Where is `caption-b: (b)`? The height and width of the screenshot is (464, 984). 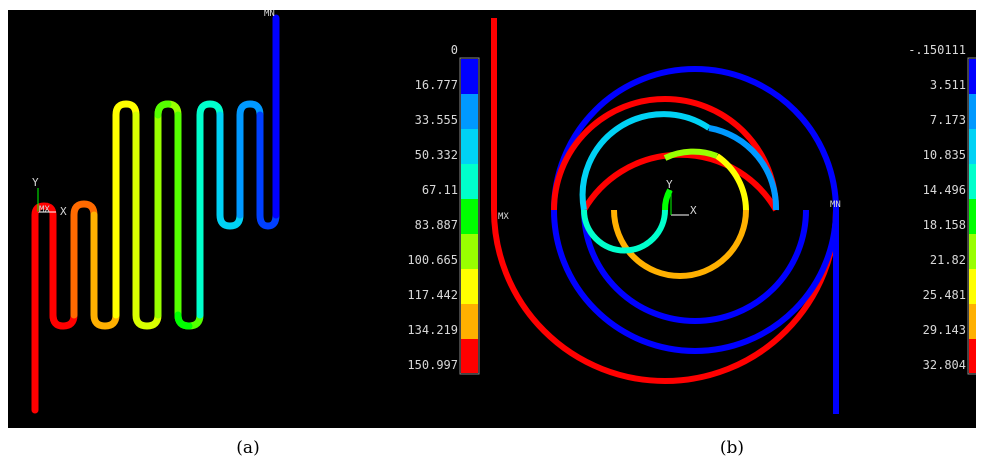
caption-b: (b) is located at coordinates (732, 448).